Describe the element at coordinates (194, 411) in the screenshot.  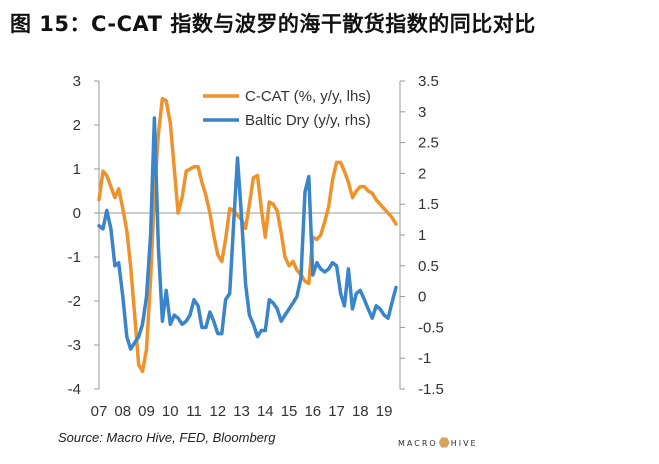
I see `x-tick-label: 11` at that location.